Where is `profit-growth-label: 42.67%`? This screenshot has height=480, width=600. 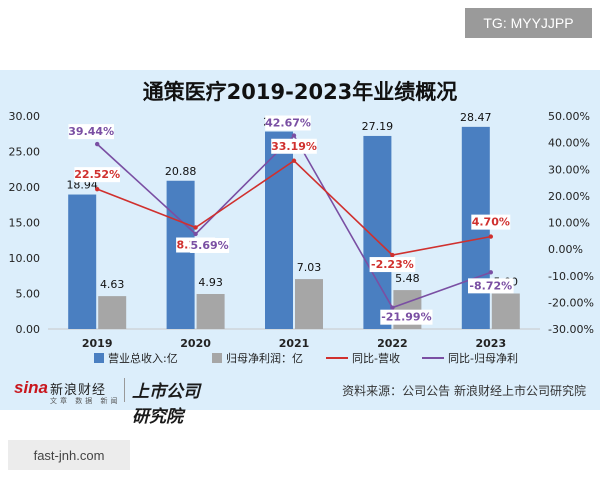 profit-growth-label: 42.67% is located at coordinates (288, 123).